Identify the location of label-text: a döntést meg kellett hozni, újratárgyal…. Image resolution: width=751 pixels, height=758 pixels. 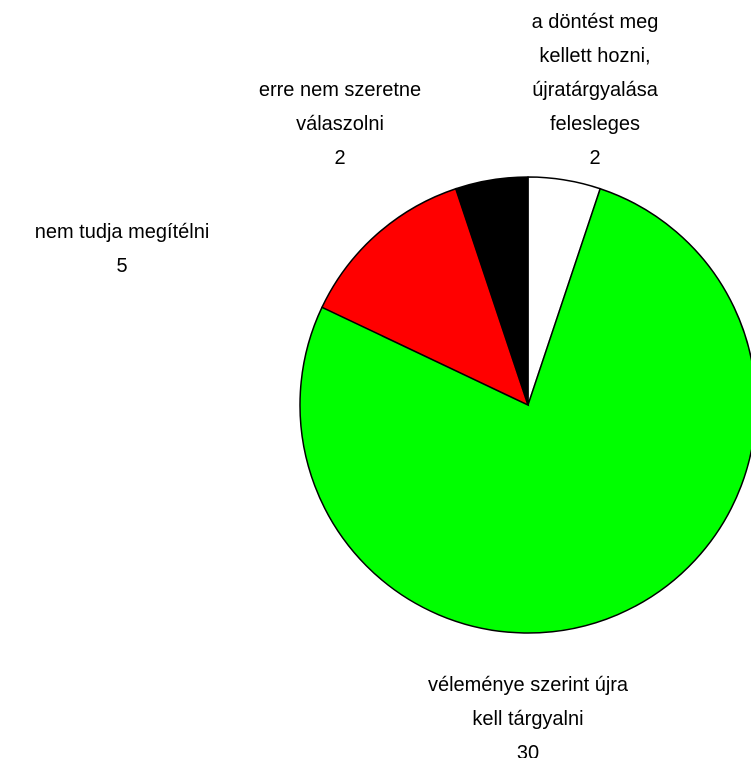
(595, 73).